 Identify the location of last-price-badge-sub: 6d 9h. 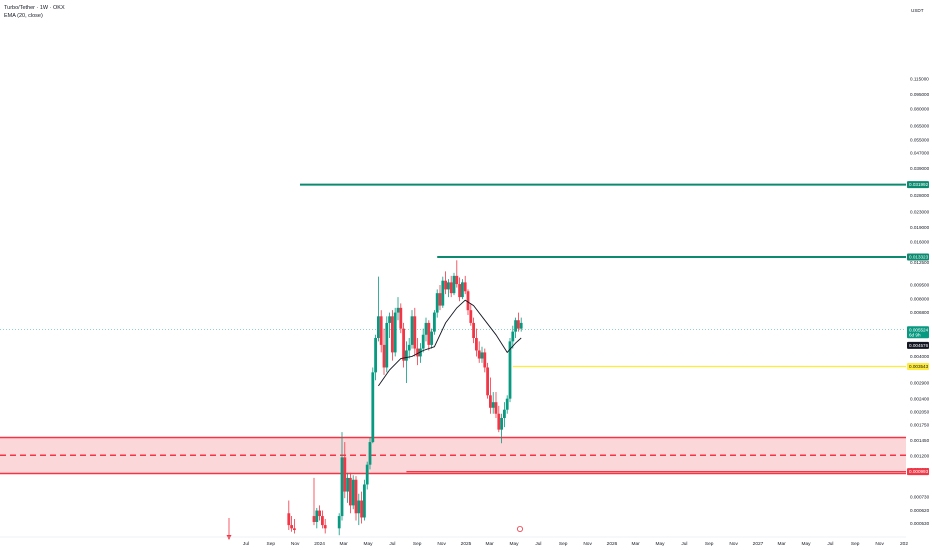
(915, 334).